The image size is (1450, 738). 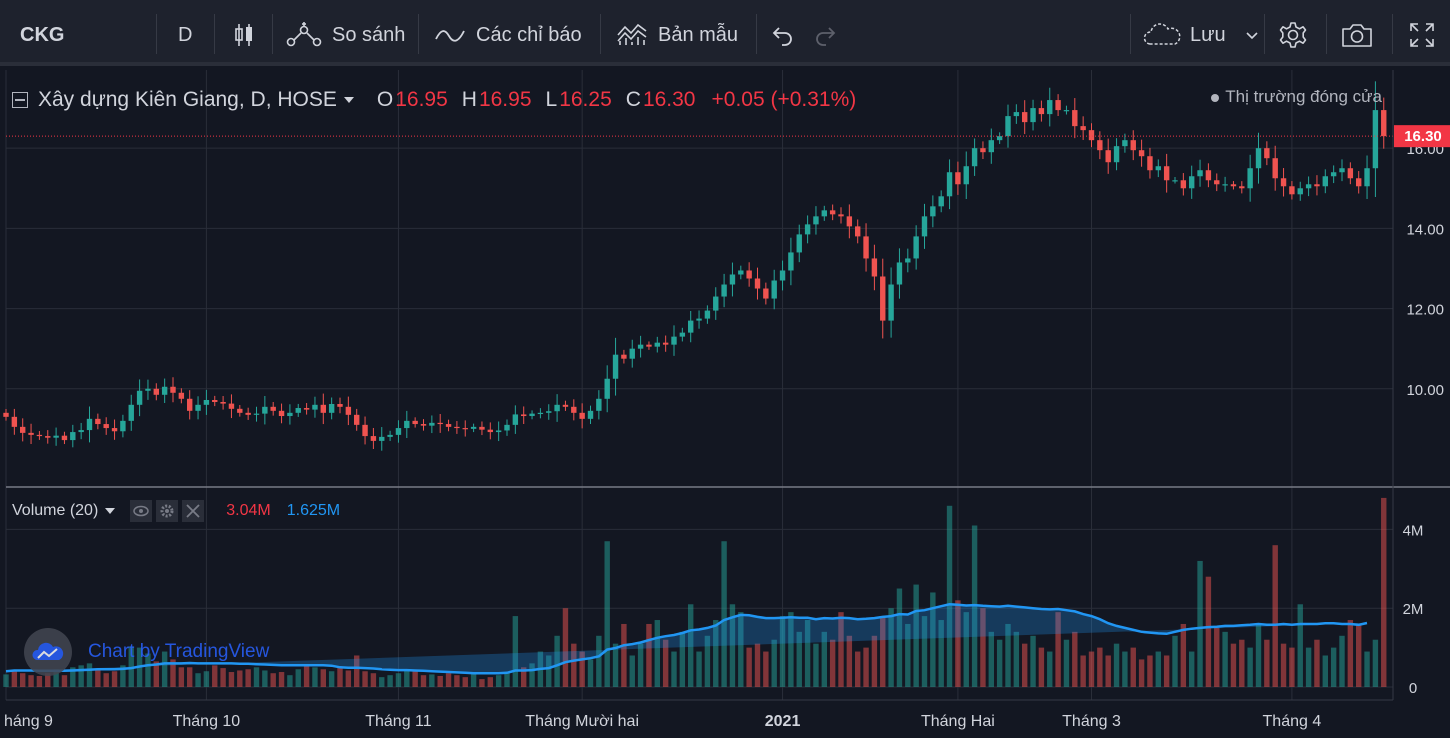 I want to click on time-tick-label: Tháng 10, so click(x=207, y=721).